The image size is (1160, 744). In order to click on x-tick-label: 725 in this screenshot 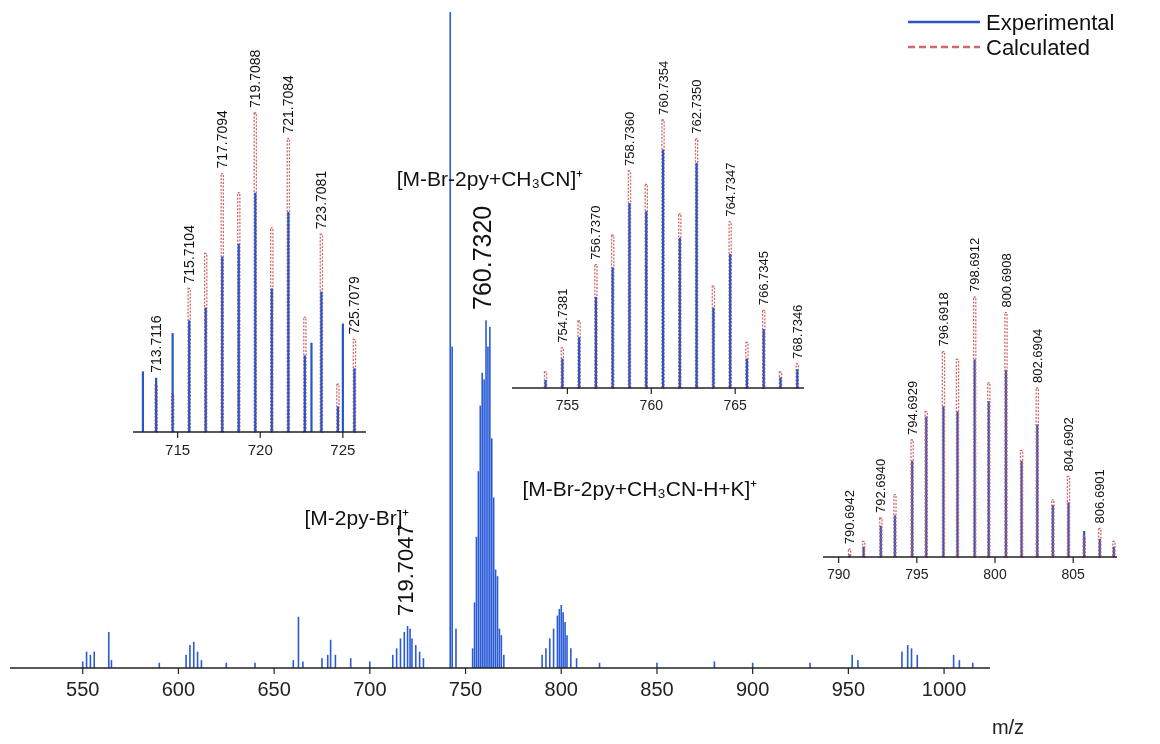, I will do `click(343, 449)`.